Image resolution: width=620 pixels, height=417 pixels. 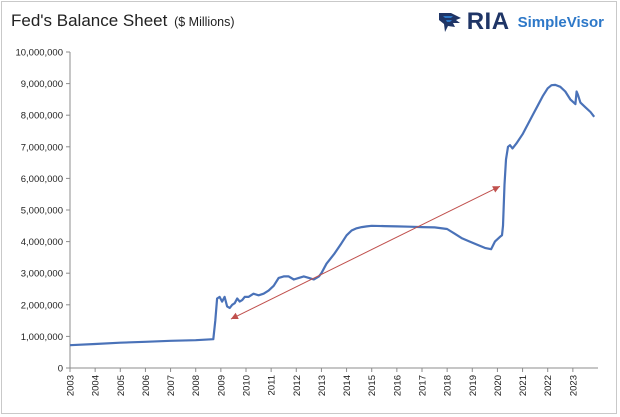 I want to click on x-tick-label: 2022, so click(x=548, y=385).